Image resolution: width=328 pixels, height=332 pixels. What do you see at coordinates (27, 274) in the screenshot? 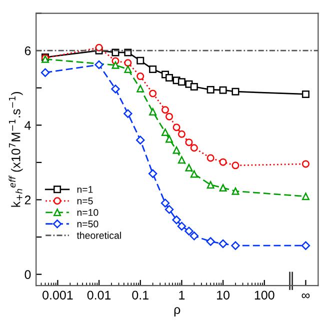
I see `y-tick-label: 0` at bounding box center [27, 274].